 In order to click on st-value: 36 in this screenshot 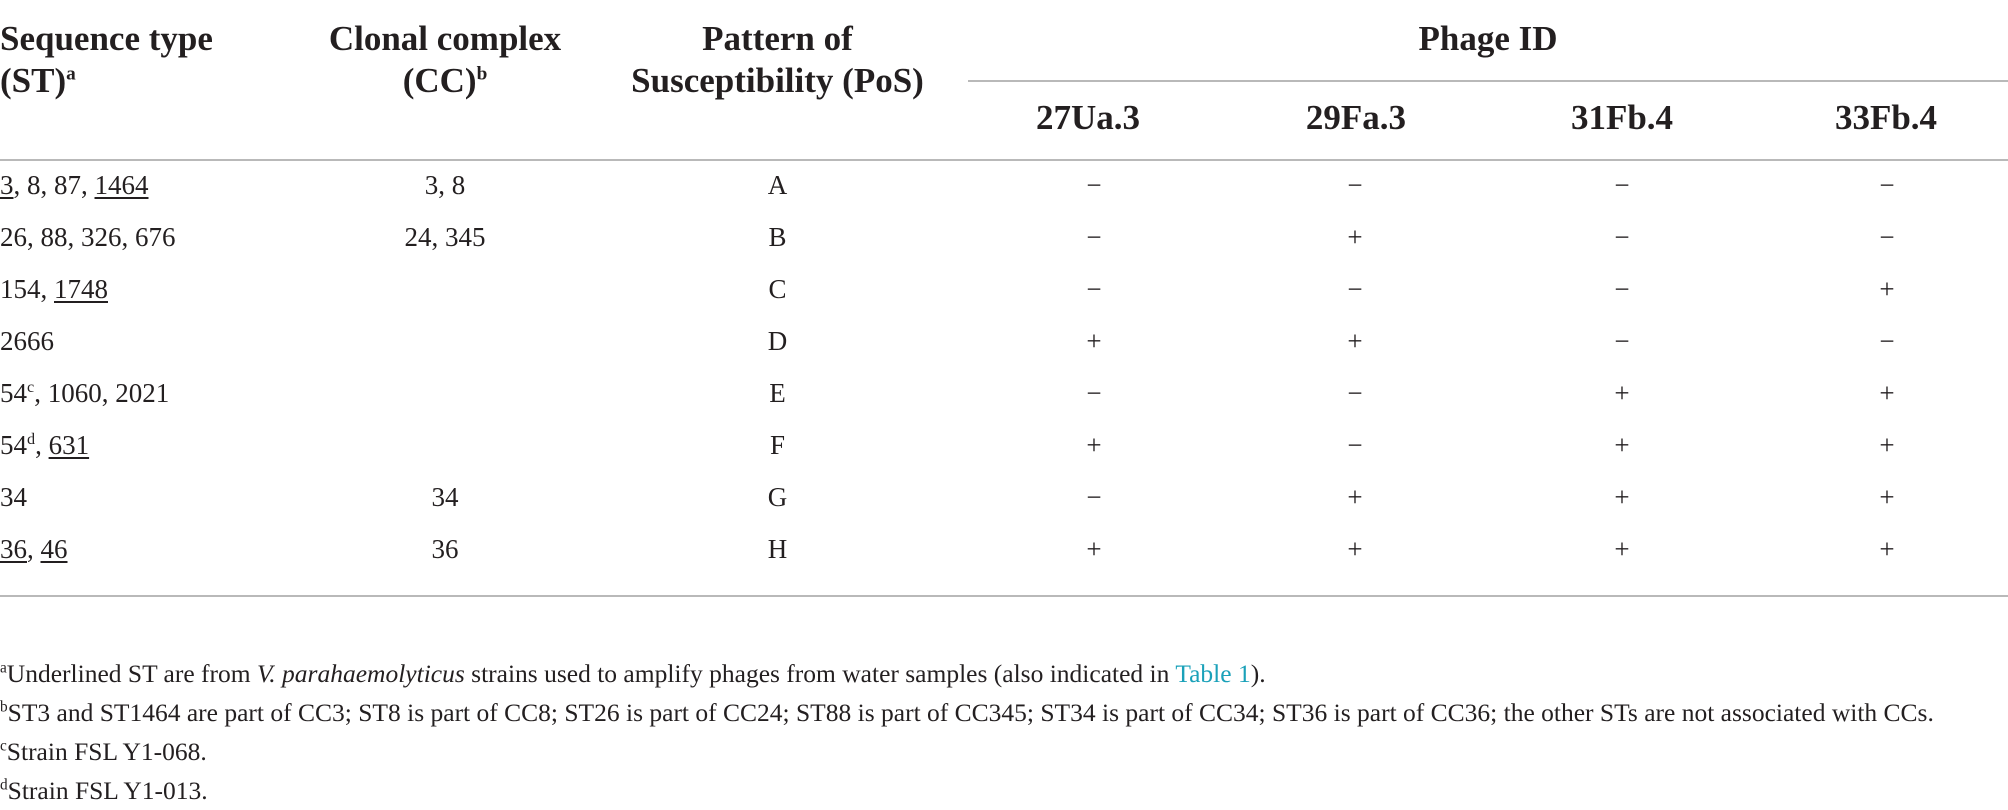, I will do `click(13, 549)`.